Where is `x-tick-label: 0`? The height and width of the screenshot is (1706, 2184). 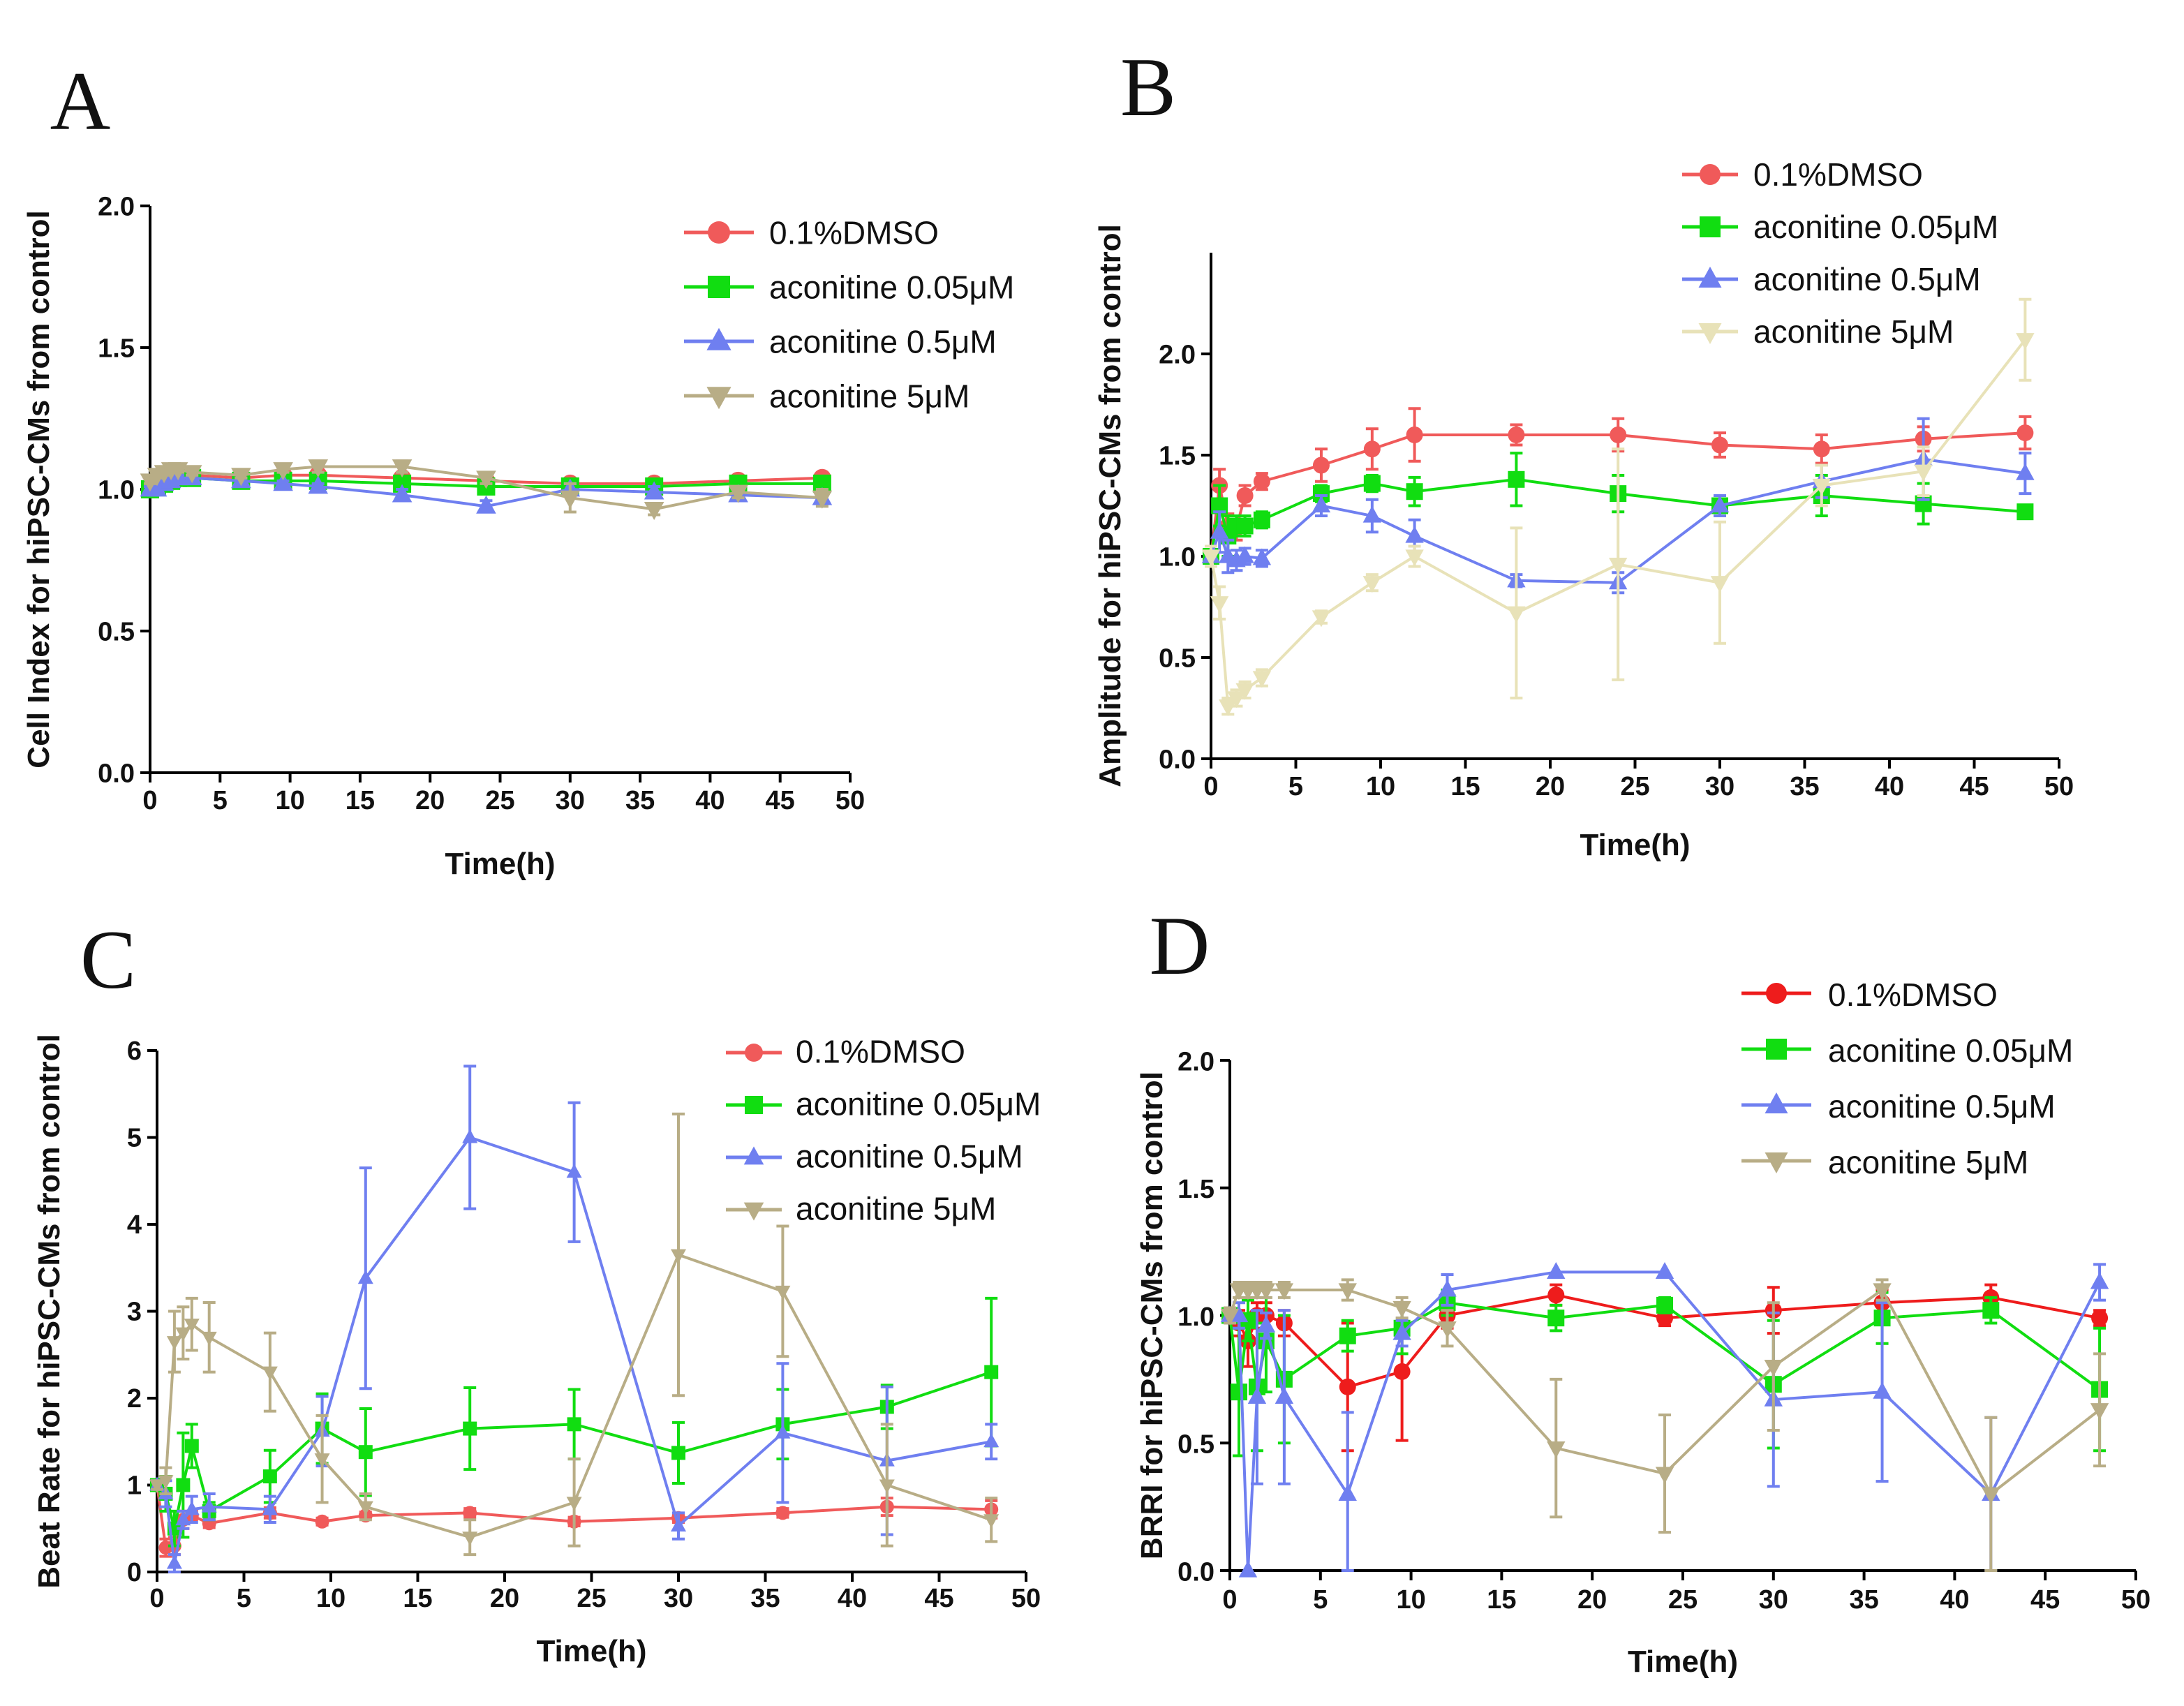
x-tick-label: 0 is located at coordinates (1229, 1600).